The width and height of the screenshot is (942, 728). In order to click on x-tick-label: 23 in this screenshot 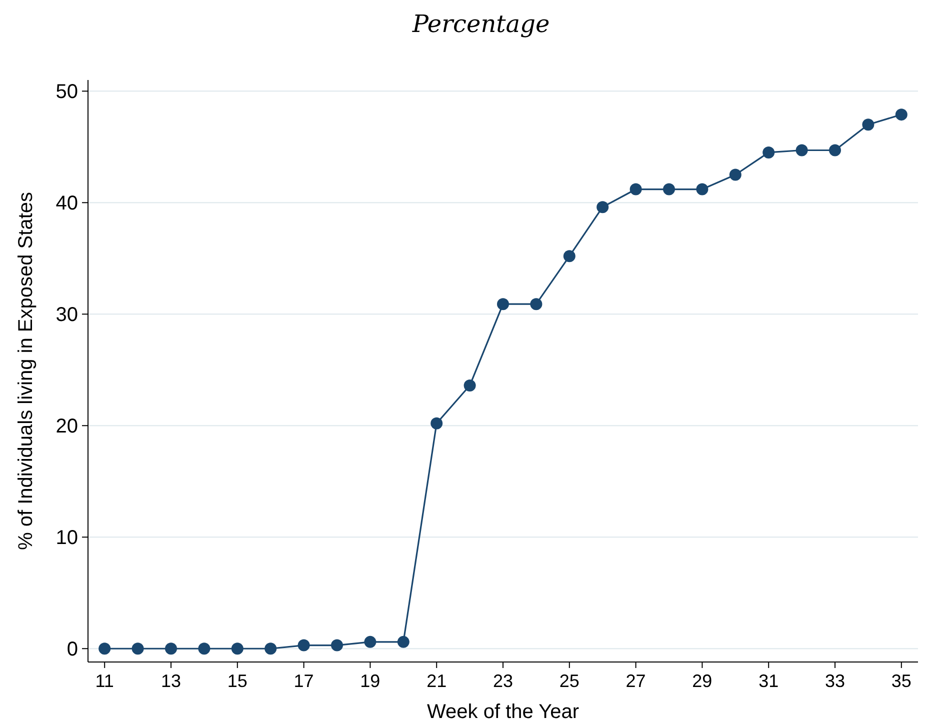, I will do `click(503, 681)`.